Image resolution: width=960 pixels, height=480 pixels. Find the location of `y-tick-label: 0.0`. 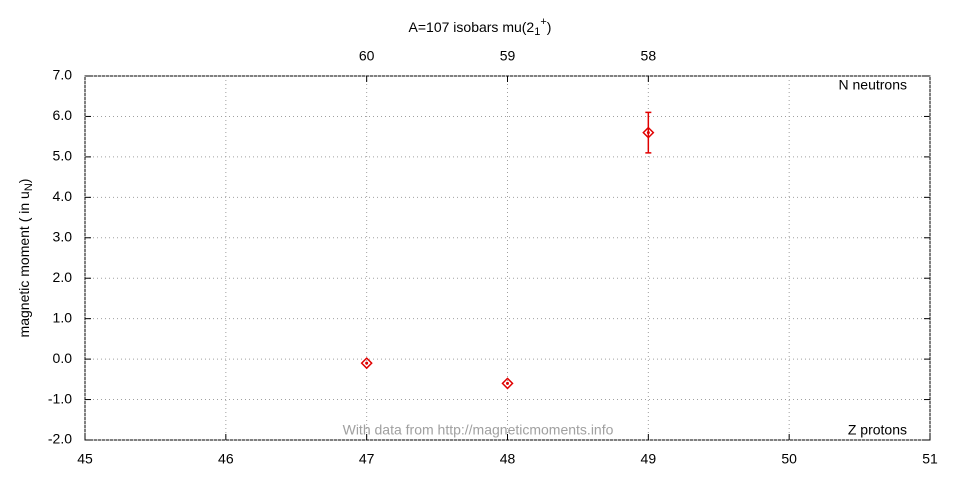

y-tick-label: 0.0 is located at coordinates (63, 358).